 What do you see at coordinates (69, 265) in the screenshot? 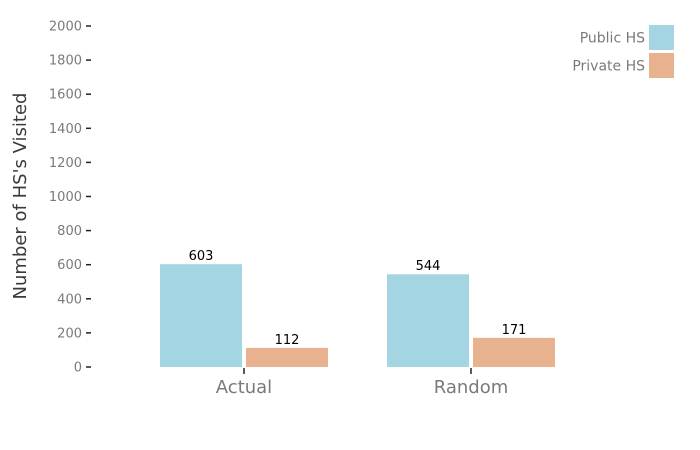
I see `y-tick-label: 600` at bounding box center [69, 265].